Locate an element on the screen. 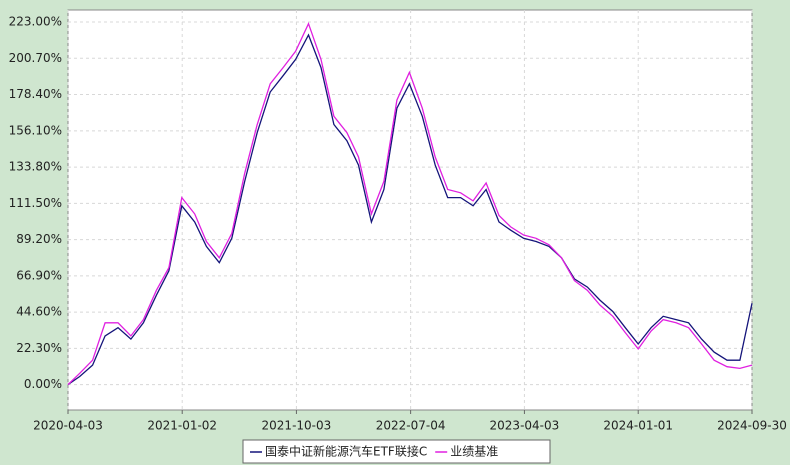 This screenshot has height=465, width=790. y-tick-label: 223.00% is located at coordinates (35, 22).